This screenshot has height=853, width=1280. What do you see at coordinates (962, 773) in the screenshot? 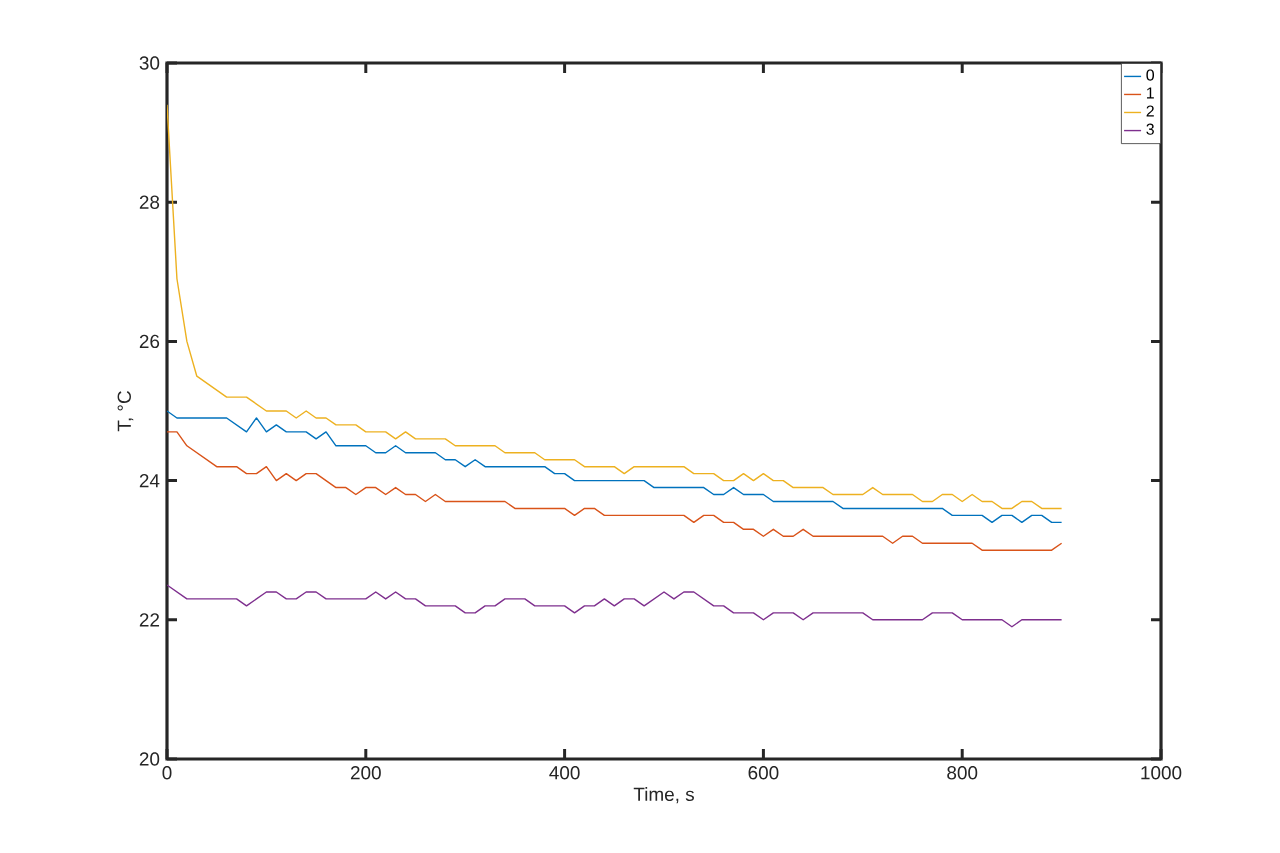
I see `x-tick-label: 800` at bounding box center [962, 773].